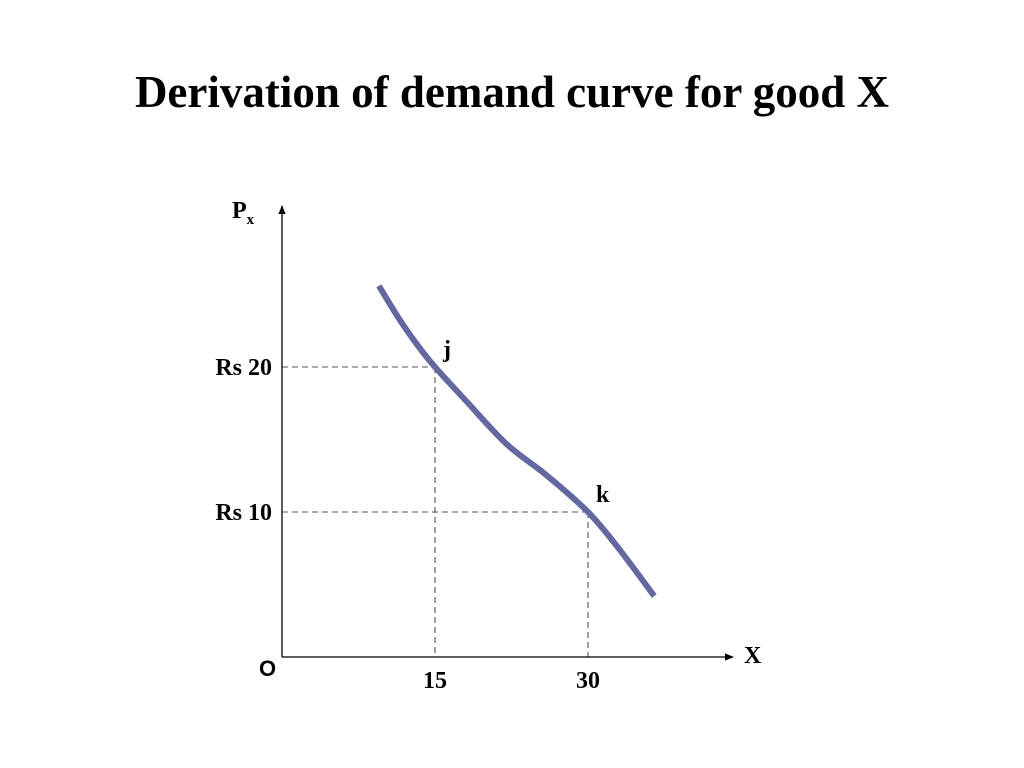  Describe the element at coordinates (435, 681) in the screenshot. I see `x-tick-label: 15` at that location.